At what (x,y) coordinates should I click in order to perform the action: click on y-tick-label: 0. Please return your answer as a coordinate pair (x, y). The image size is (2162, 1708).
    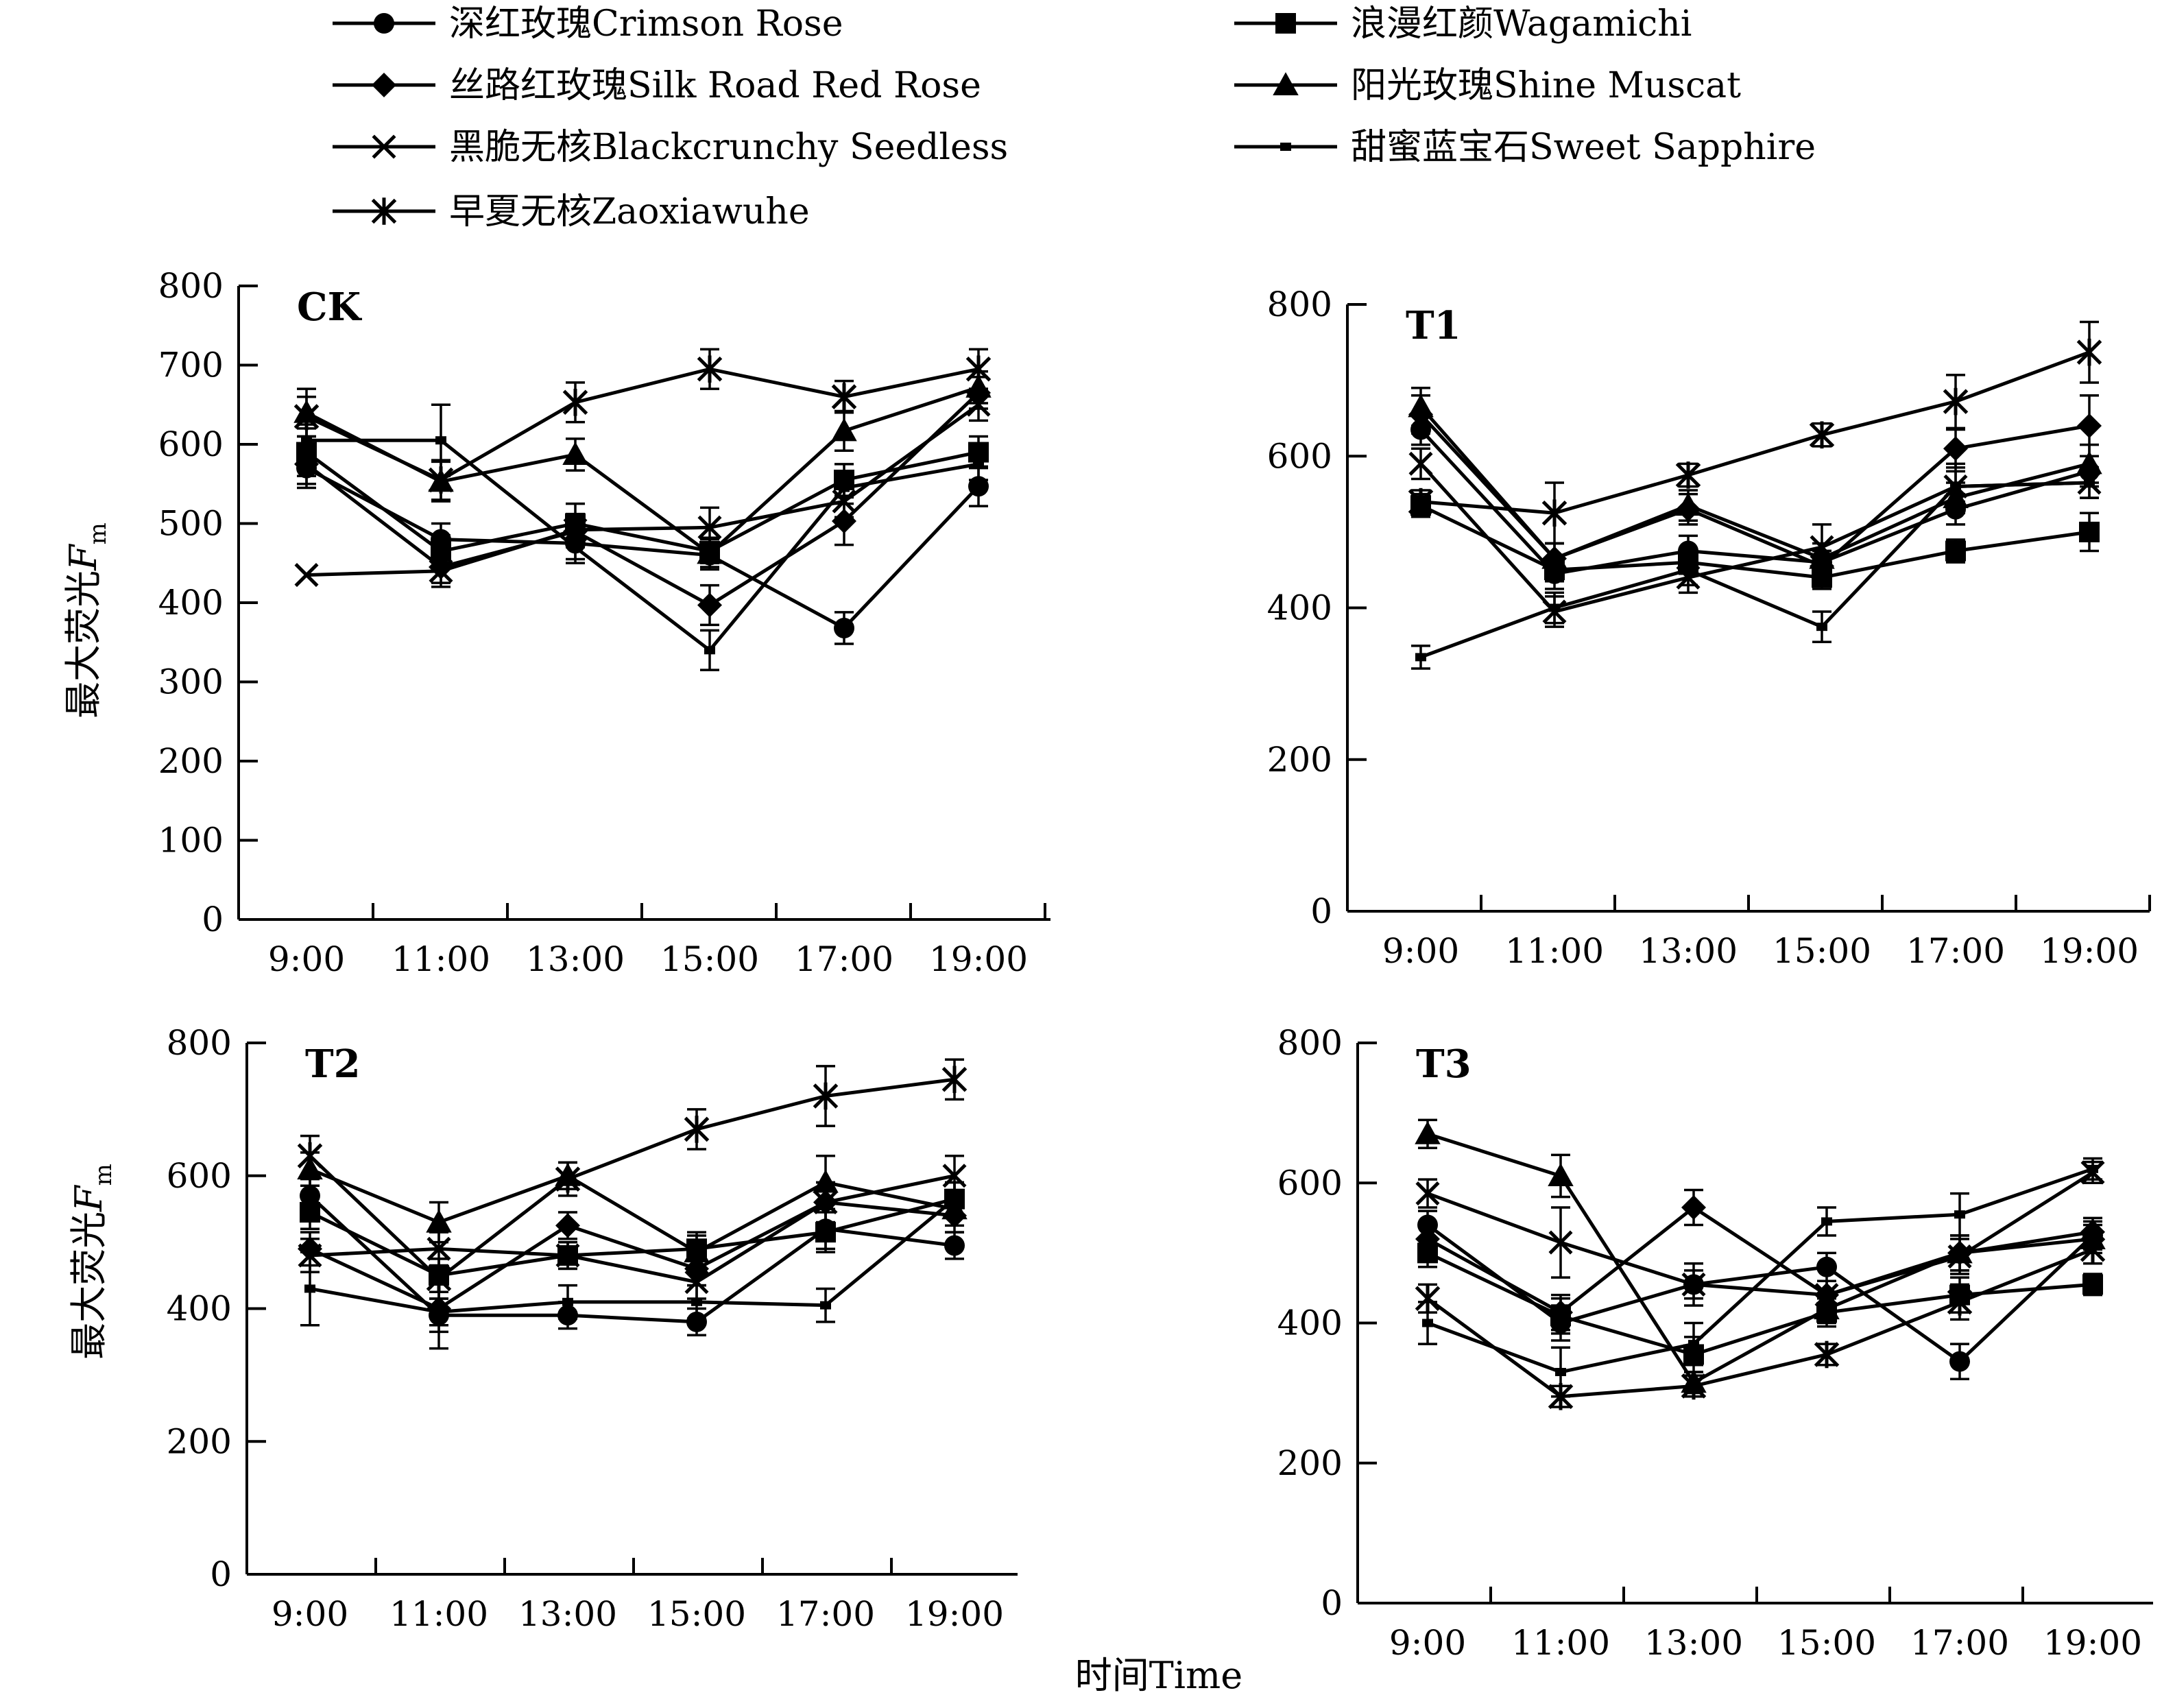
    Looking at the image, I should click on (1332, 1603).